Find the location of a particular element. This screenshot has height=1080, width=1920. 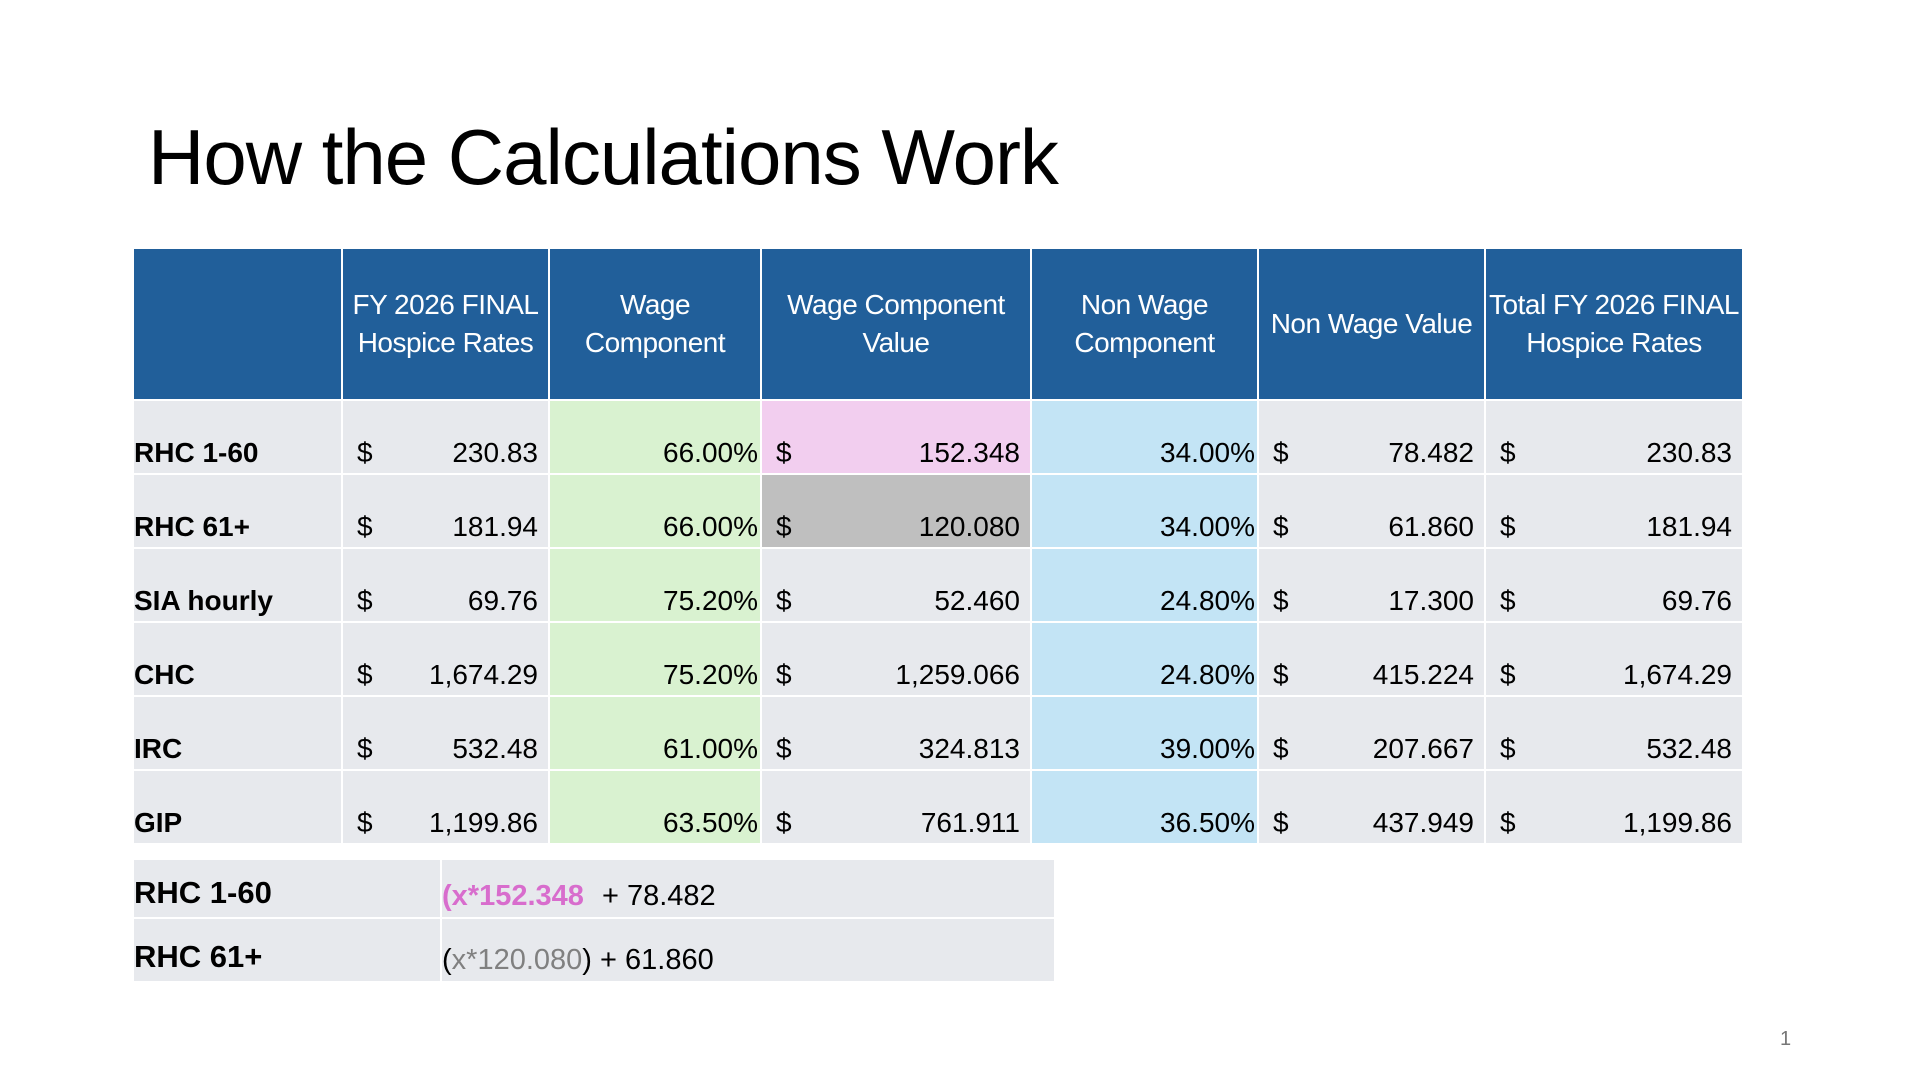

cell-value: 52.460 is located at coordinates (977, 600).